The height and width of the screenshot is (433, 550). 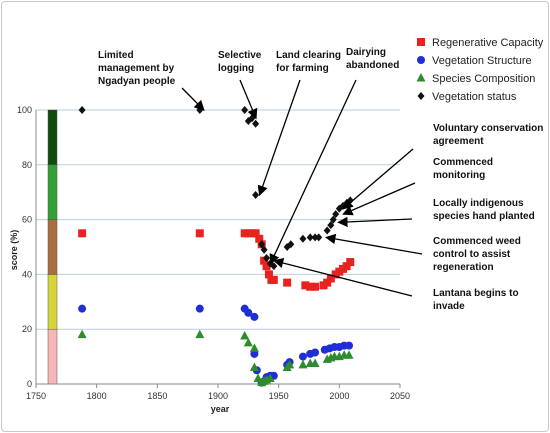 What do you see at coordinates (374, 244) in the screenshot?
I see `annotation-8-arrow` at bounding box center [374, 244].